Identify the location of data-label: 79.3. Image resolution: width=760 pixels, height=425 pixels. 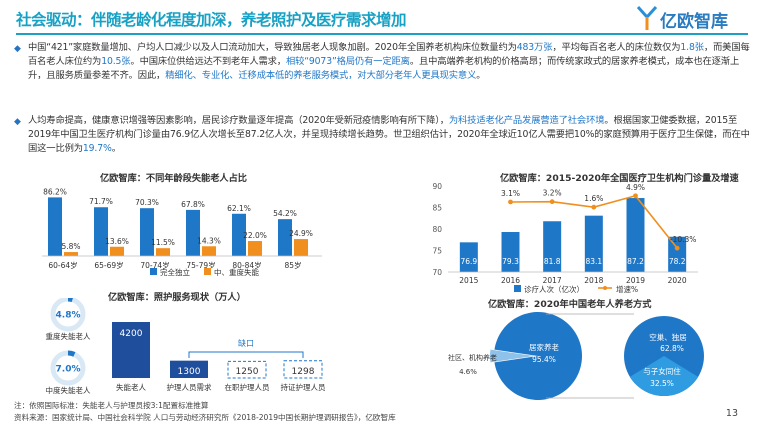
(510, 261).